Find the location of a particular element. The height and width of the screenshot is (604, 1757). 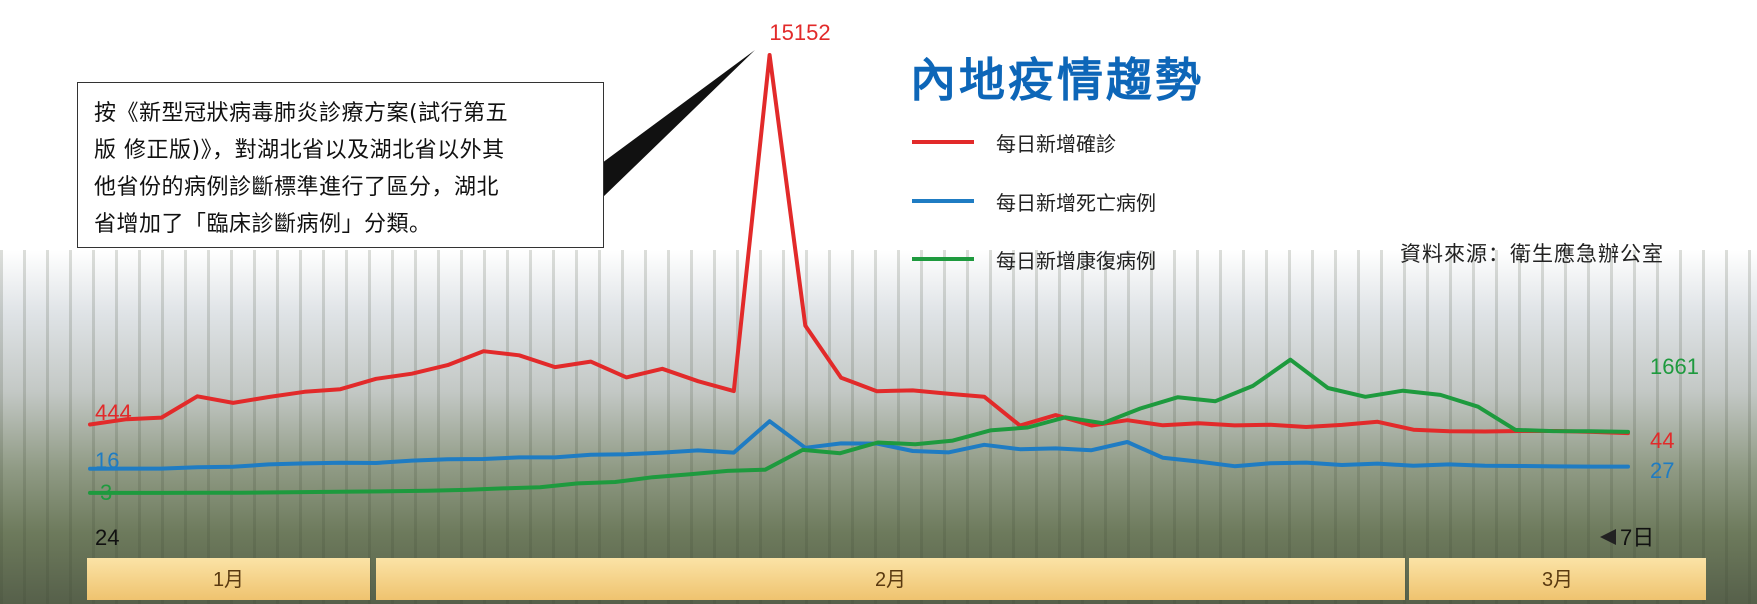

month-label-2: 2月 is located at coordinates (890, 580).